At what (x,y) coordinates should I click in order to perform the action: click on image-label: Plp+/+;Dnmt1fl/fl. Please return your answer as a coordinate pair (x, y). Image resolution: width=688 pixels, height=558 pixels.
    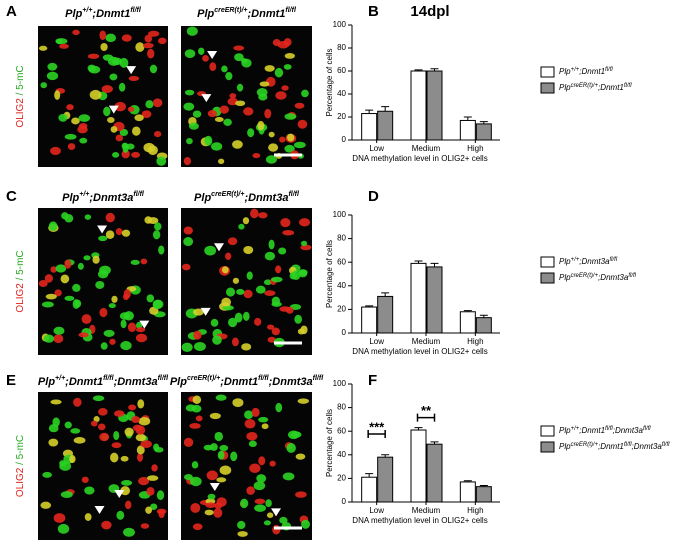
    Looking at the image, I should click on (103, 13).